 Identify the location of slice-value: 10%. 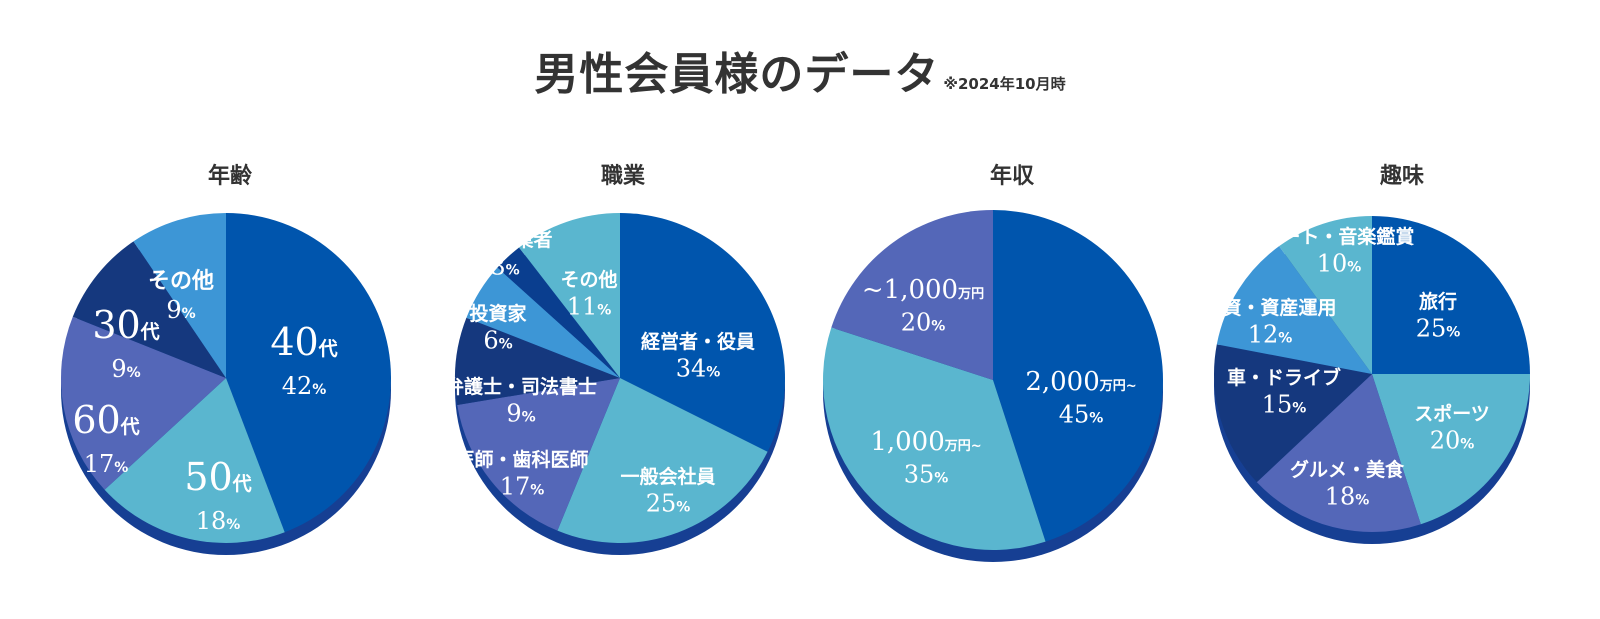
(1339, 263).